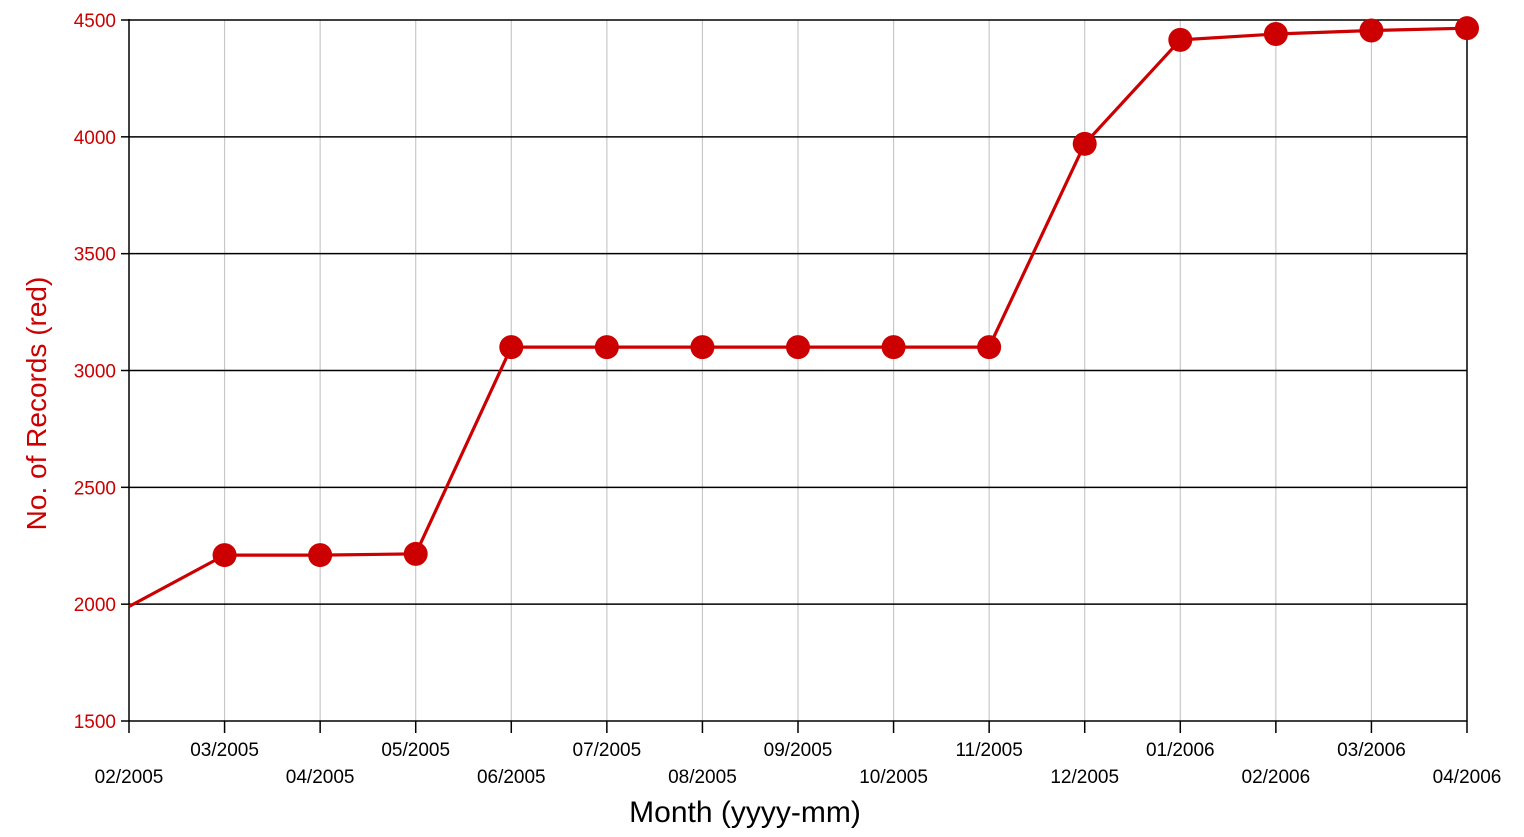  Describe the element at coordinates (36, 404) in the screenshot. I see `y-axis-title: No. of Records (red)` at that location.